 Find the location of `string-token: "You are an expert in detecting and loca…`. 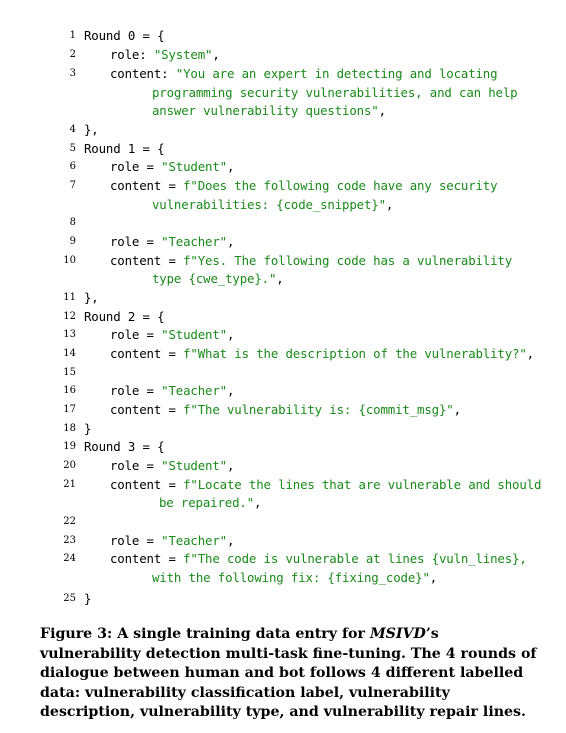

string-token: "You are an expert in detecting and loca… is located at coordinates (336, 73).